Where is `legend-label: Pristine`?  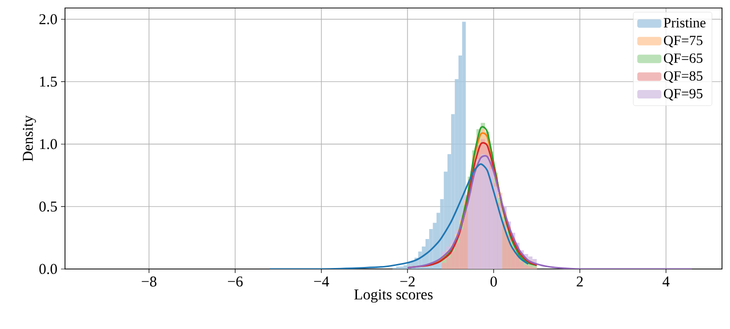 legend-label: Pristine is located at coordinates (685, 23).